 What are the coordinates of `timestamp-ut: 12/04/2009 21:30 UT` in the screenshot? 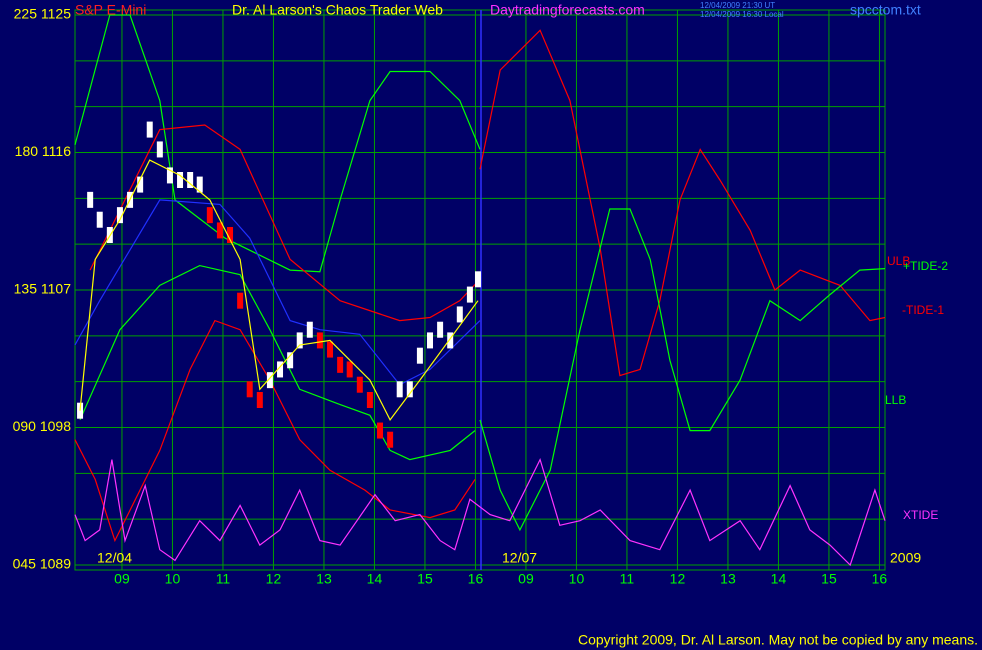 It's located at (737, 5).